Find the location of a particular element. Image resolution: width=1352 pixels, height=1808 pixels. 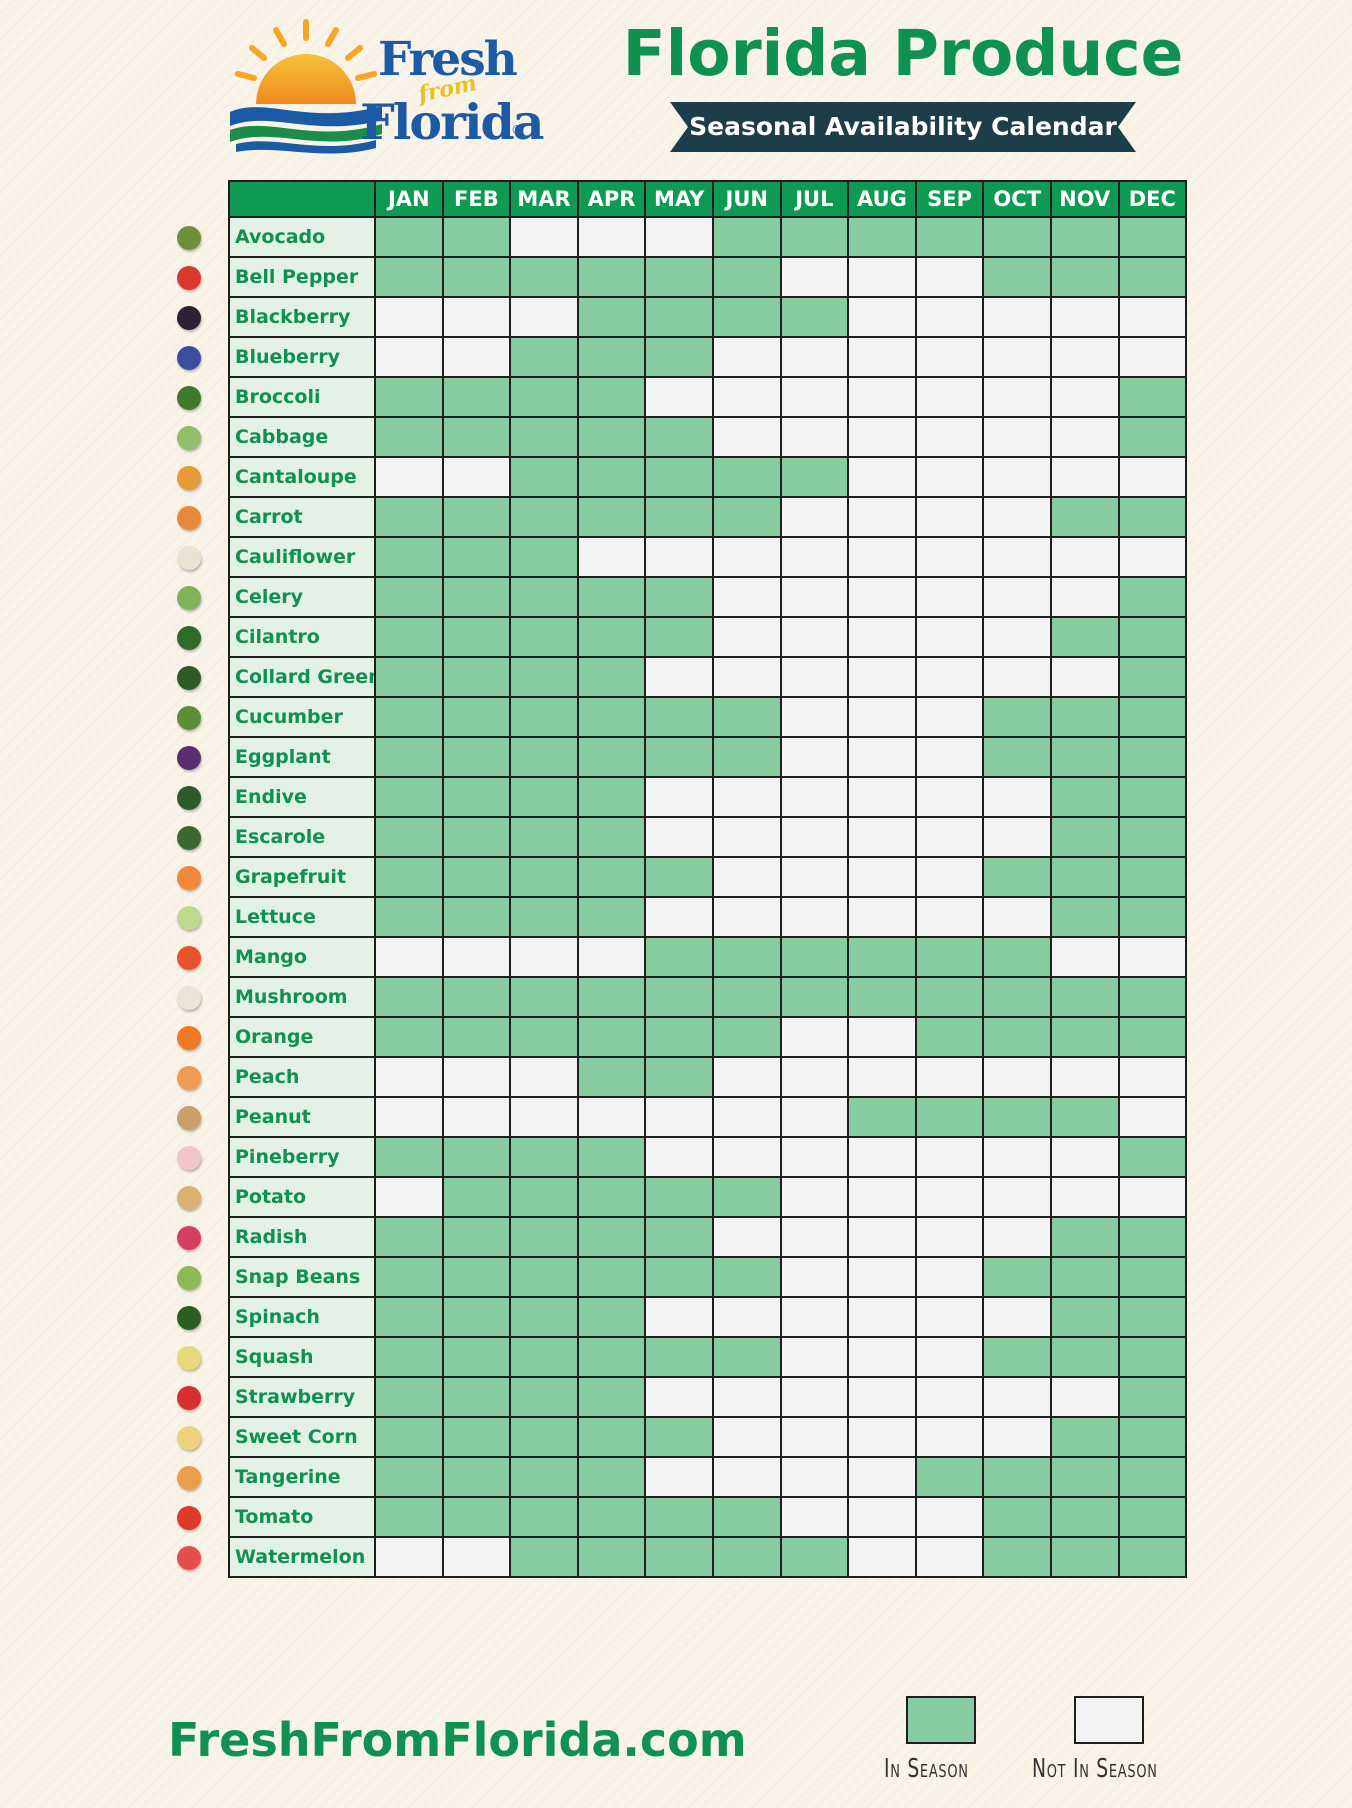

produce-name: Spinach is located at coordinates (302, 1317).